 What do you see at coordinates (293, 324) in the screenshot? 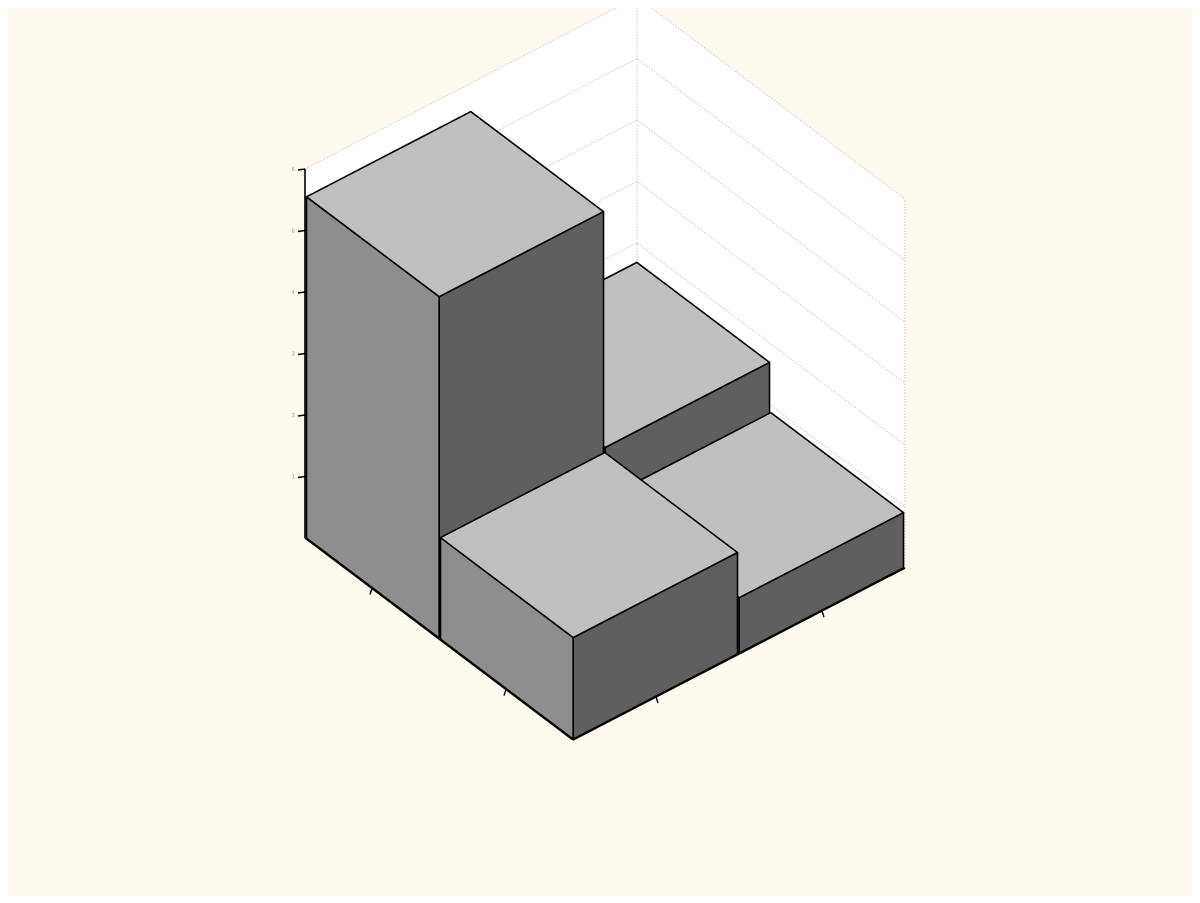
I see `axis-labels: 1 2 3 4 5 6` at bounding box center [293, 324].